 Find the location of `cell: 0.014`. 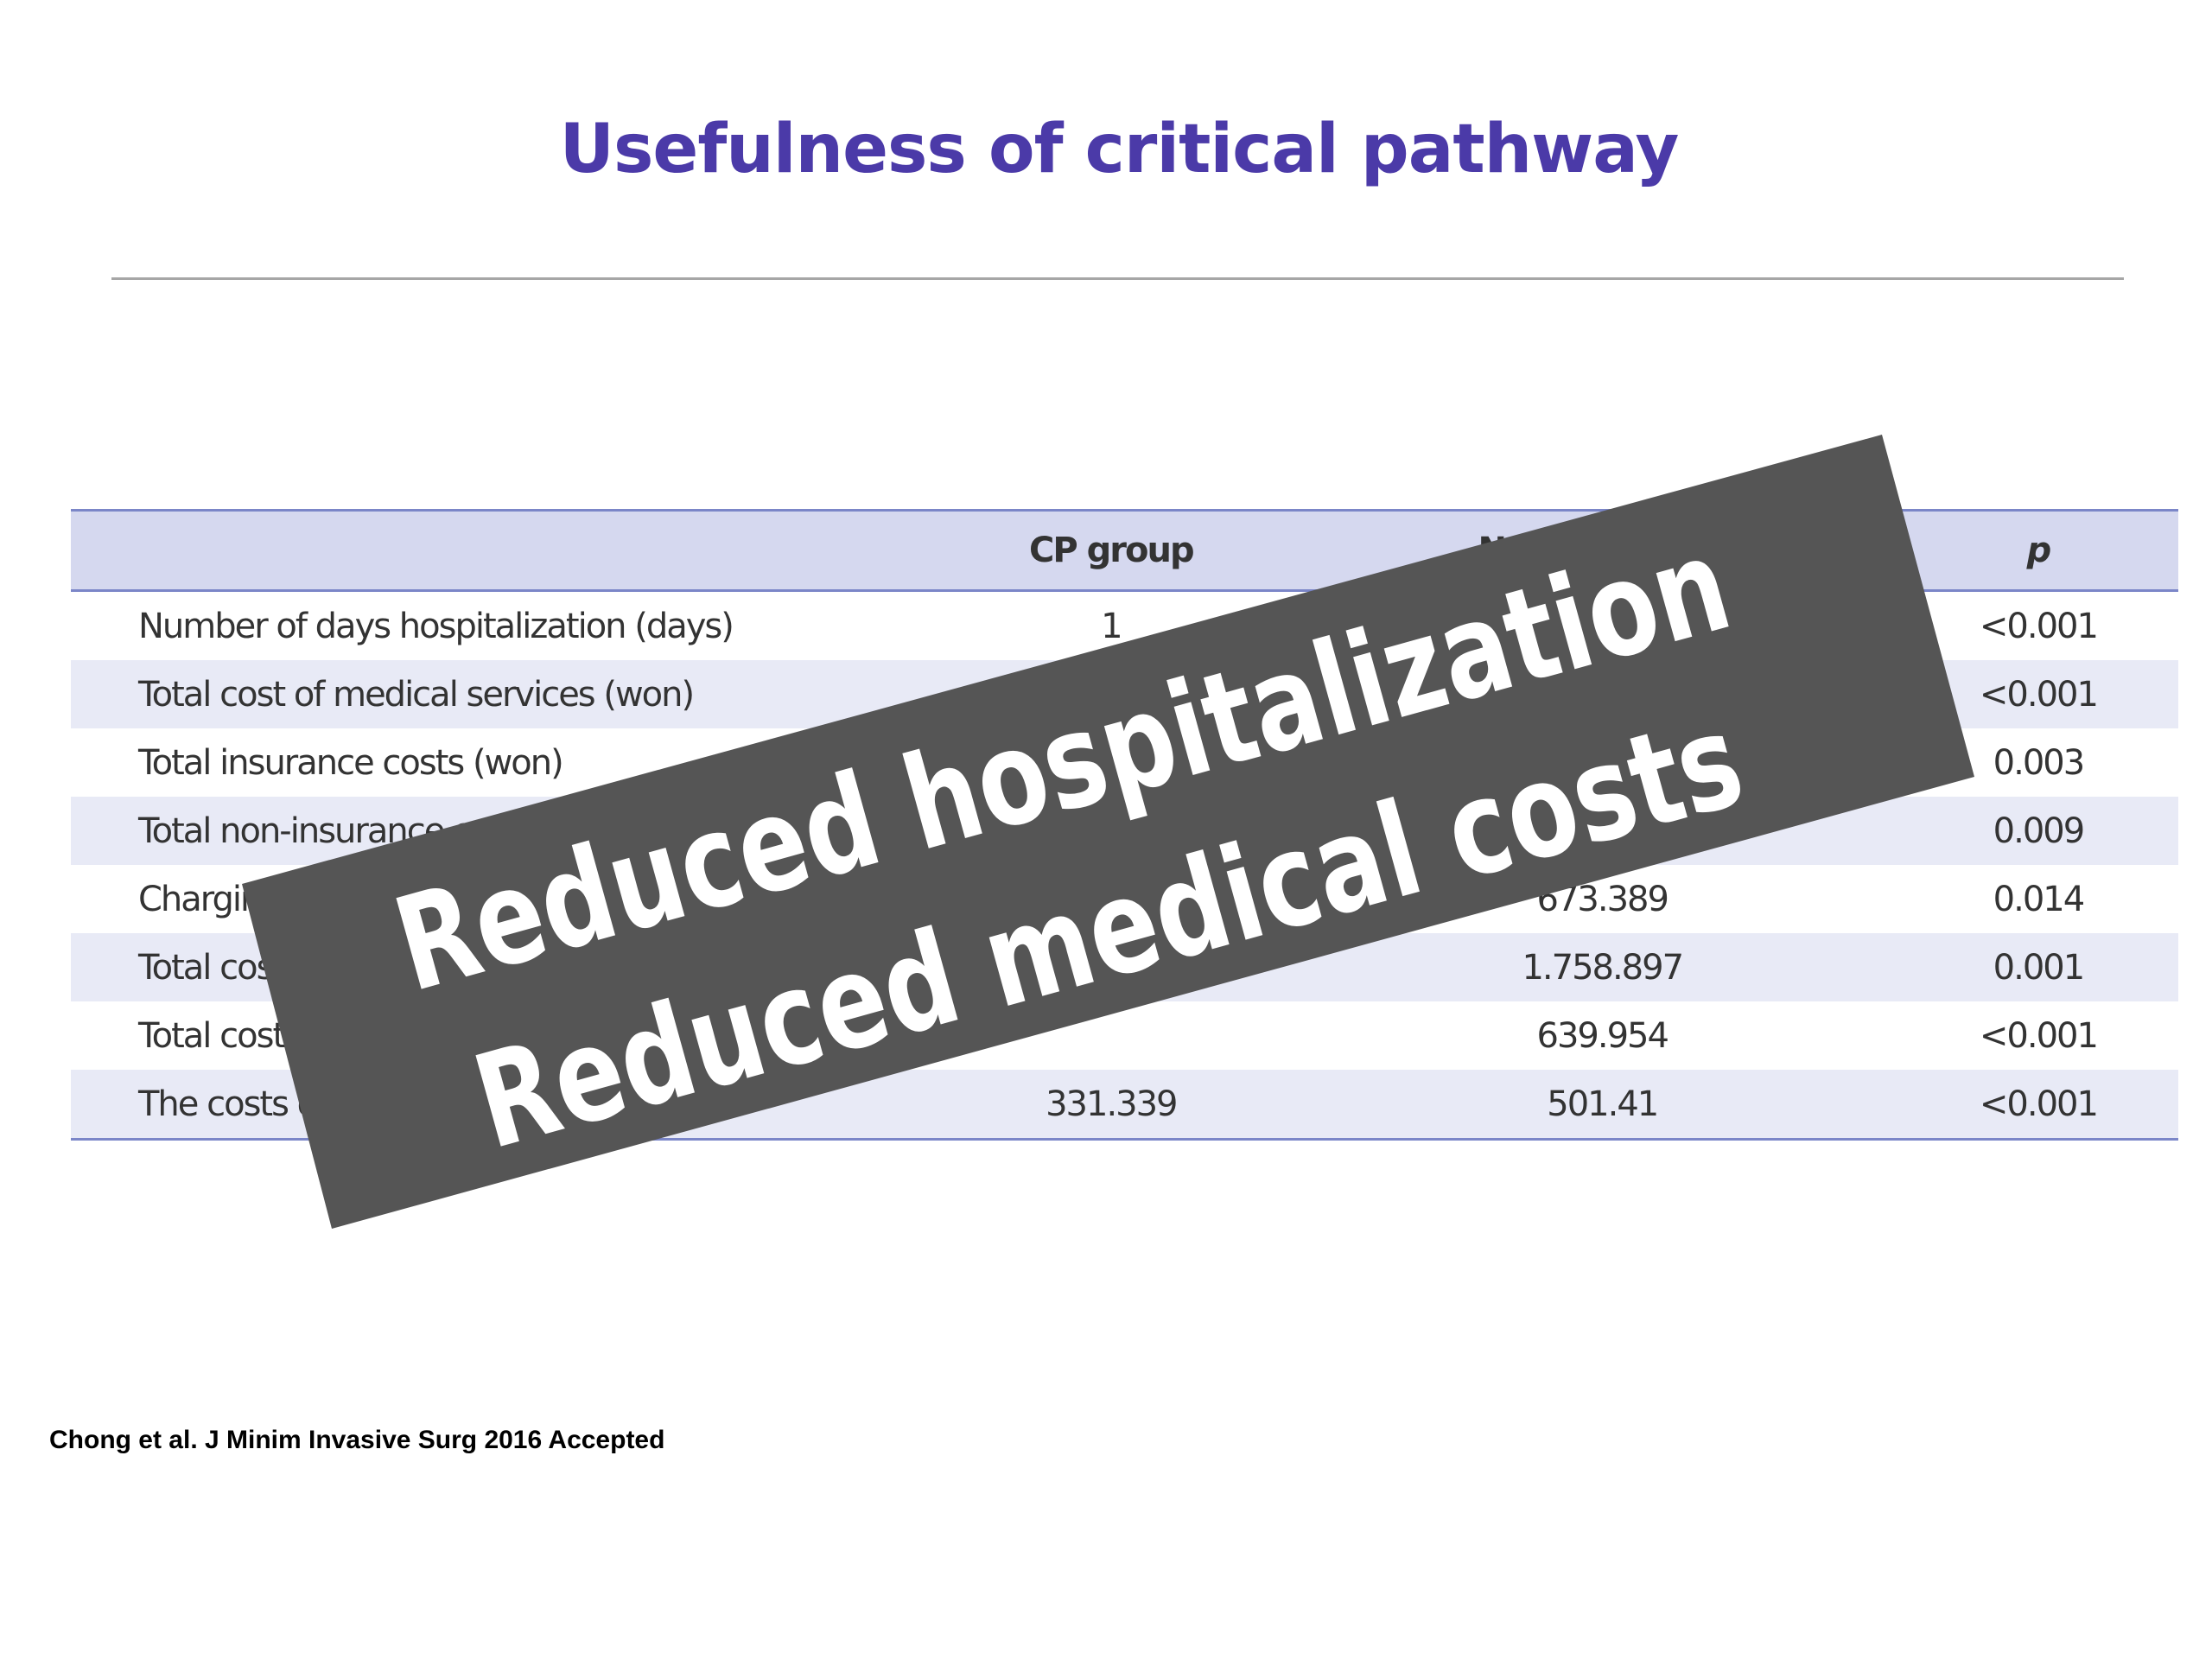

cell: 0.014 is located at coordinates (2039, 899).